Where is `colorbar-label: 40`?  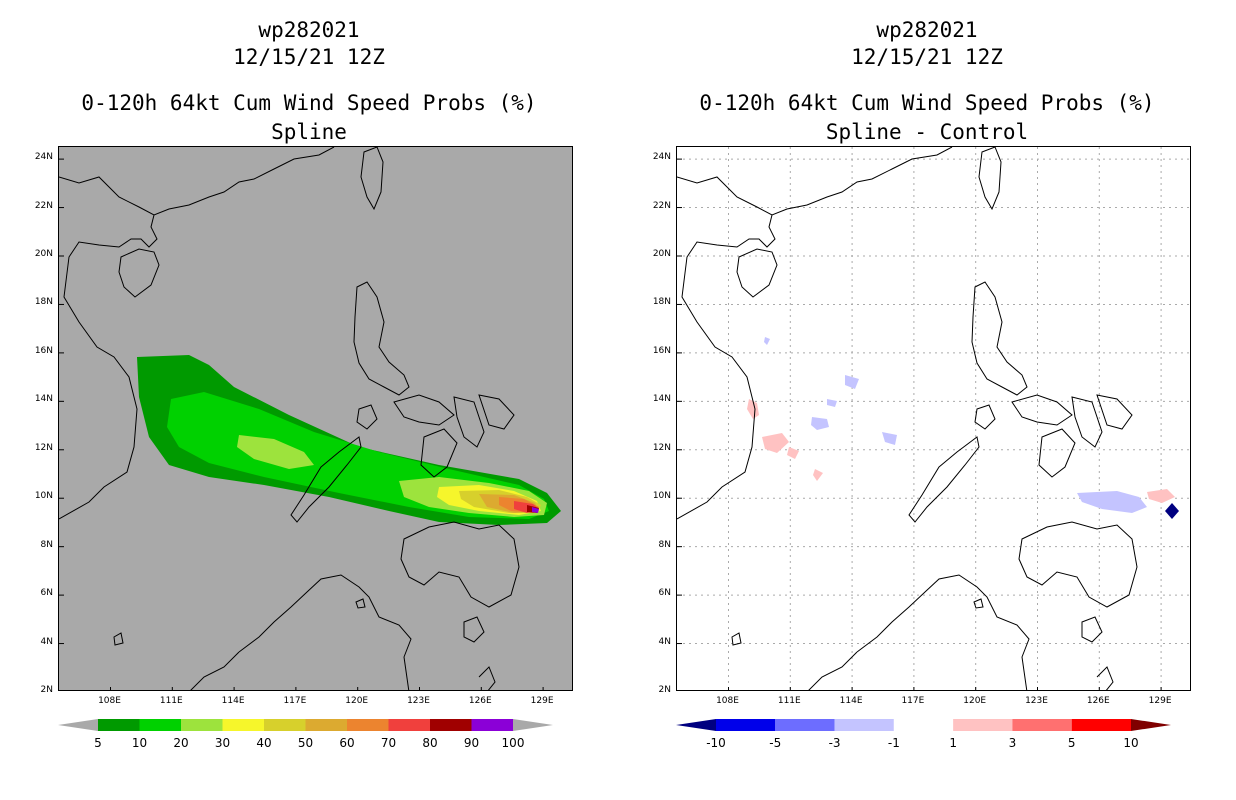 colorbar-label: 40 is located at coordinates (264, 743).